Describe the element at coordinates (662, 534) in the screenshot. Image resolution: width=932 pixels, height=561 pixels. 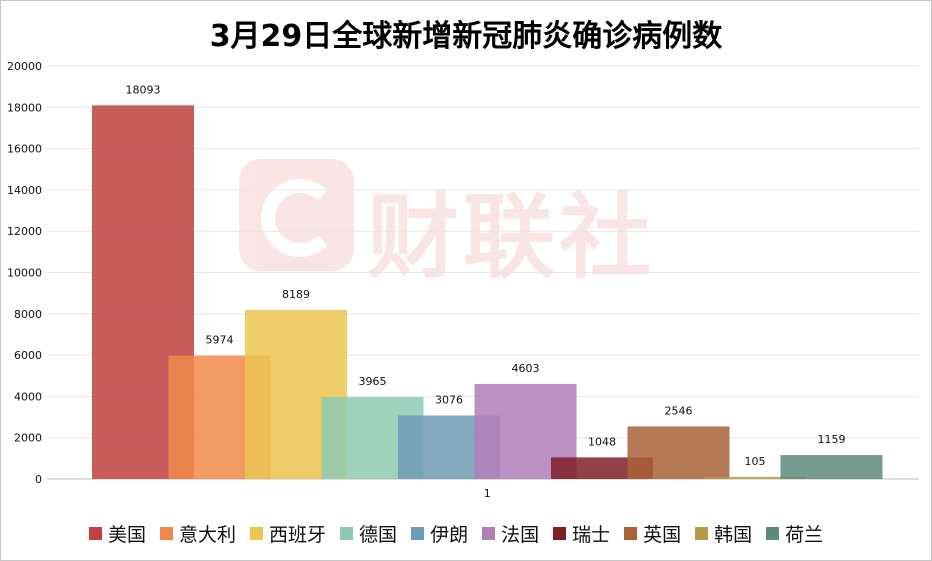
I see `legend-label: 英国` at that location.